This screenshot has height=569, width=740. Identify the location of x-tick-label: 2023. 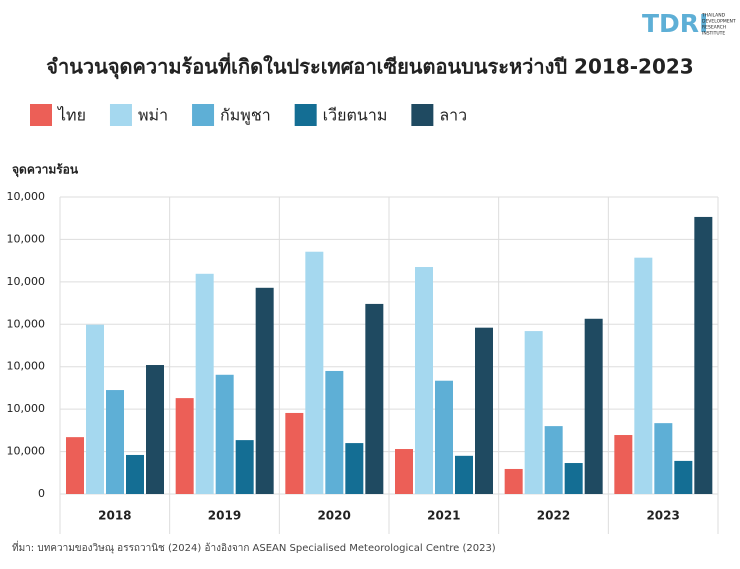
(662, 516).